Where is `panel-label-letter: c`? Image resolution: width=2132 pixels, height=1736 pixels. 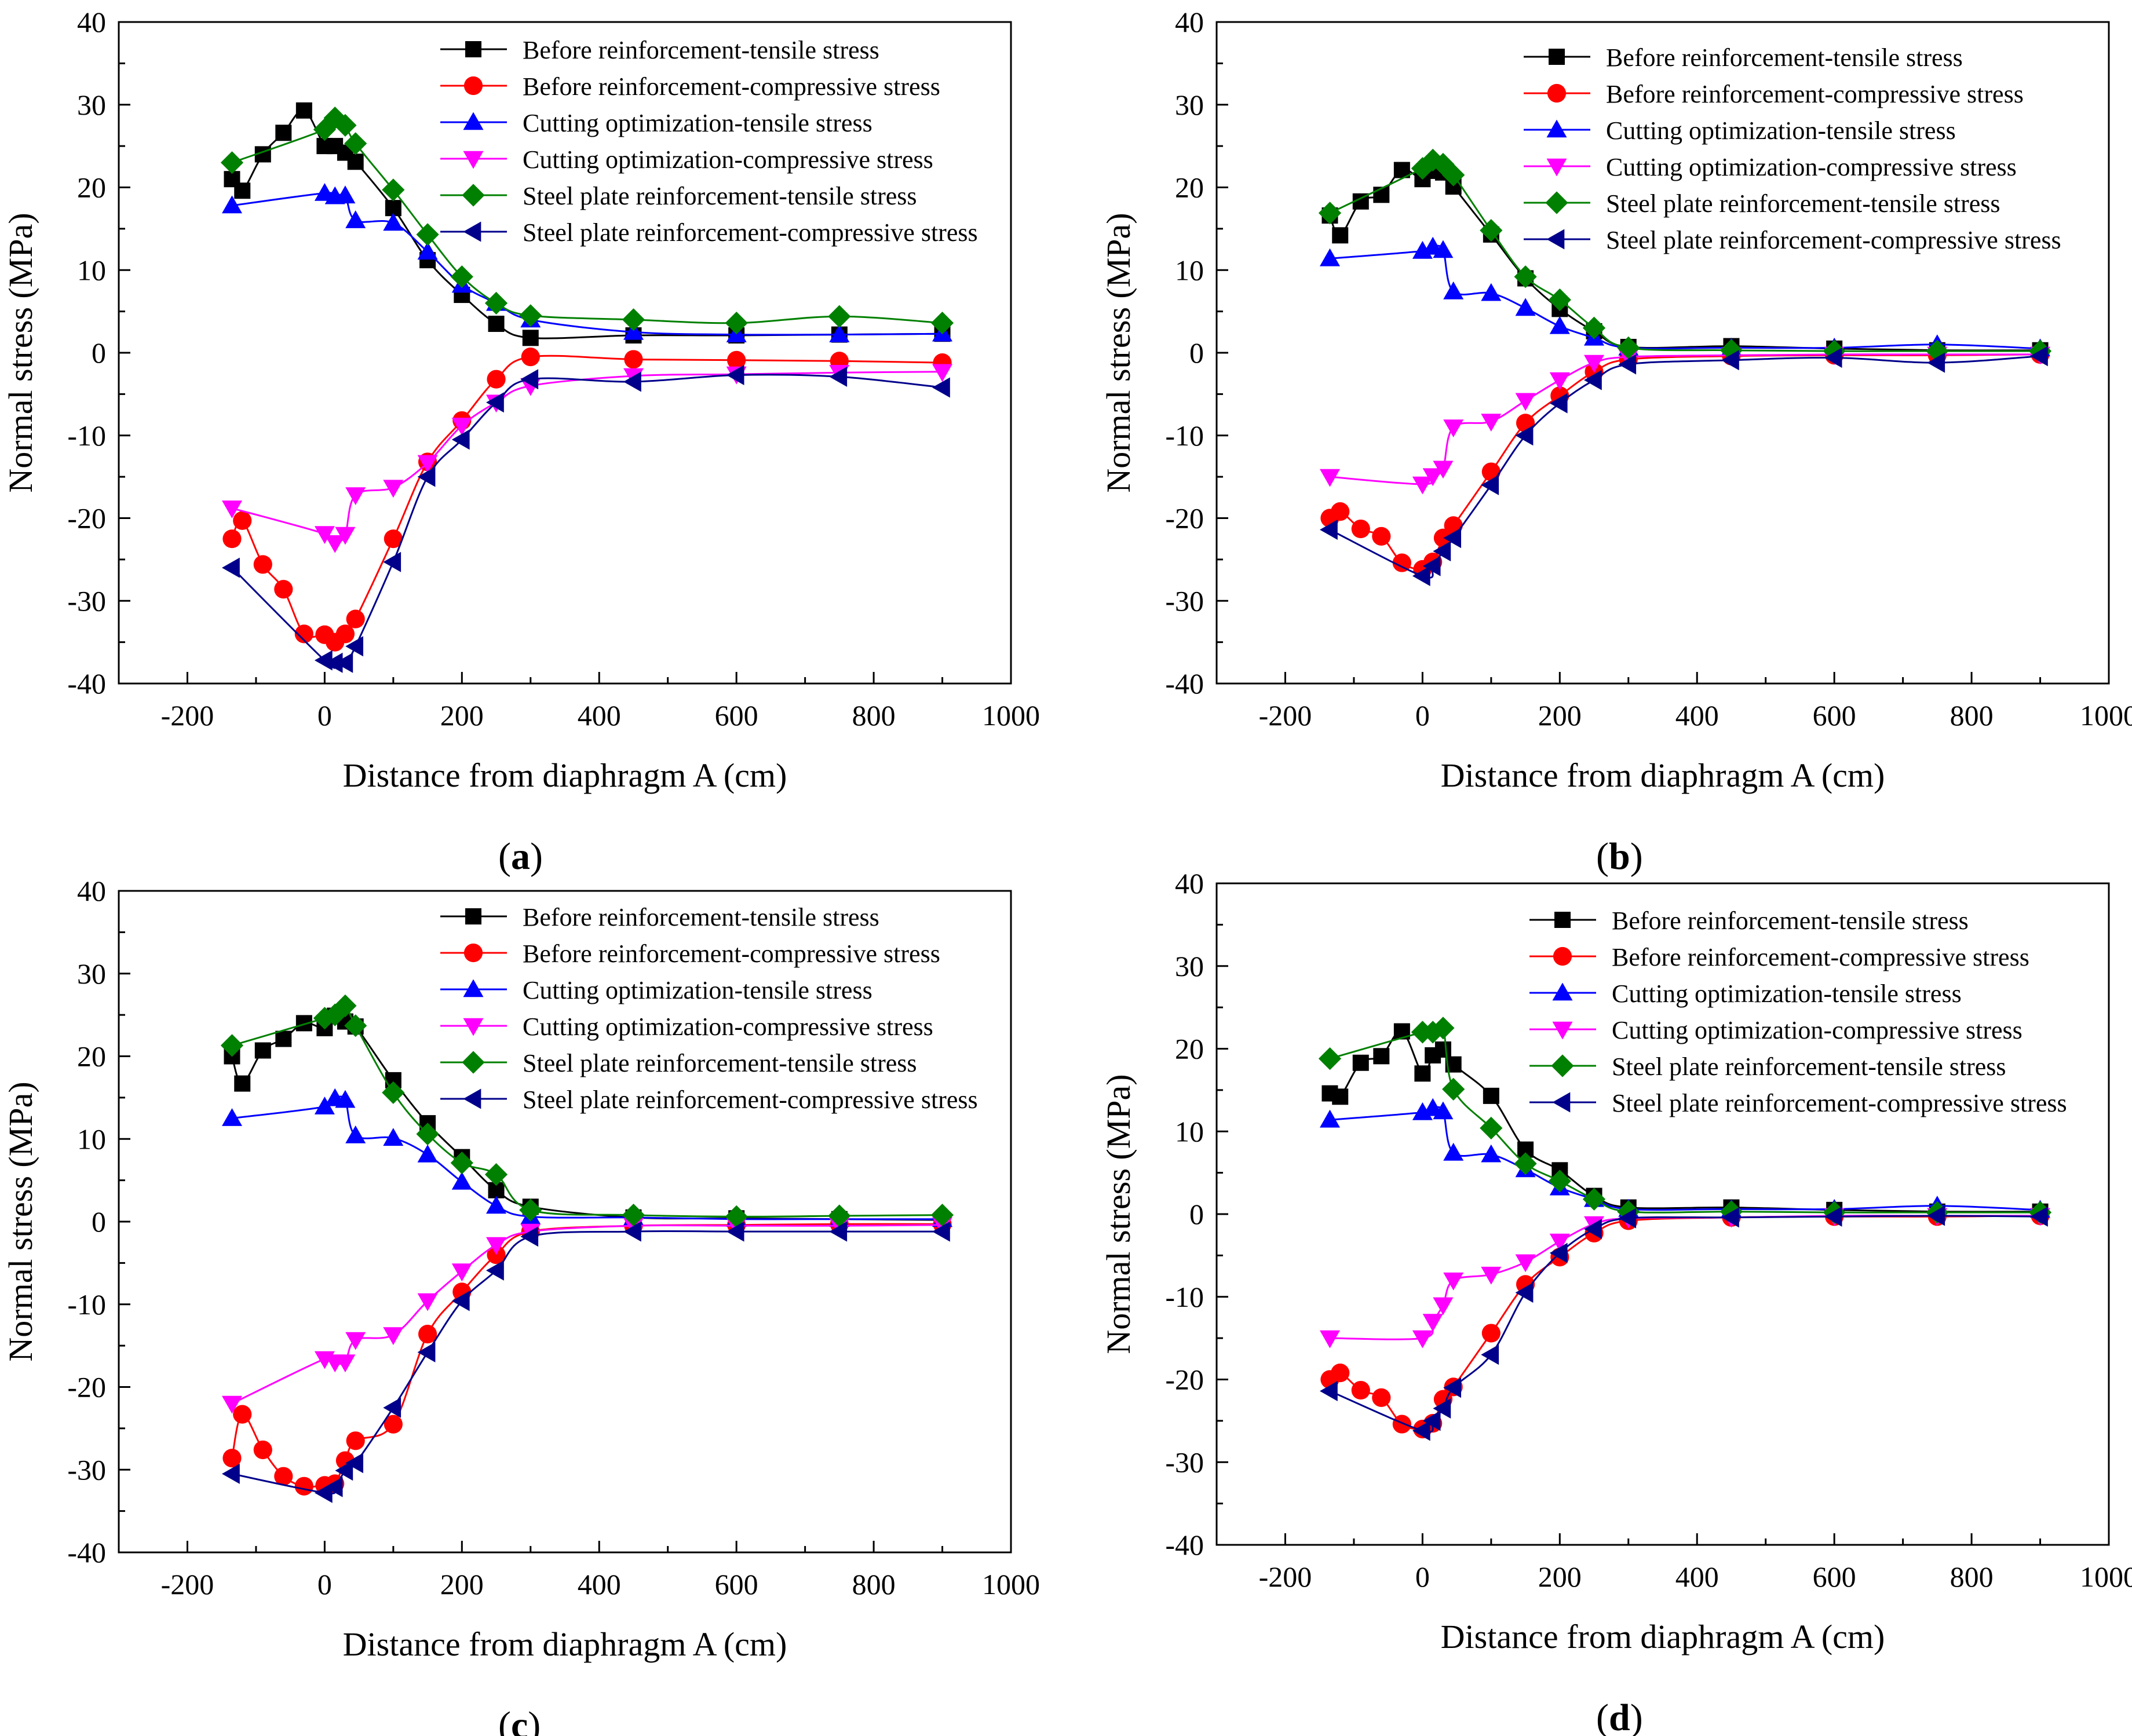 panel-label-letter: c is located at coordinates (520, 1720).